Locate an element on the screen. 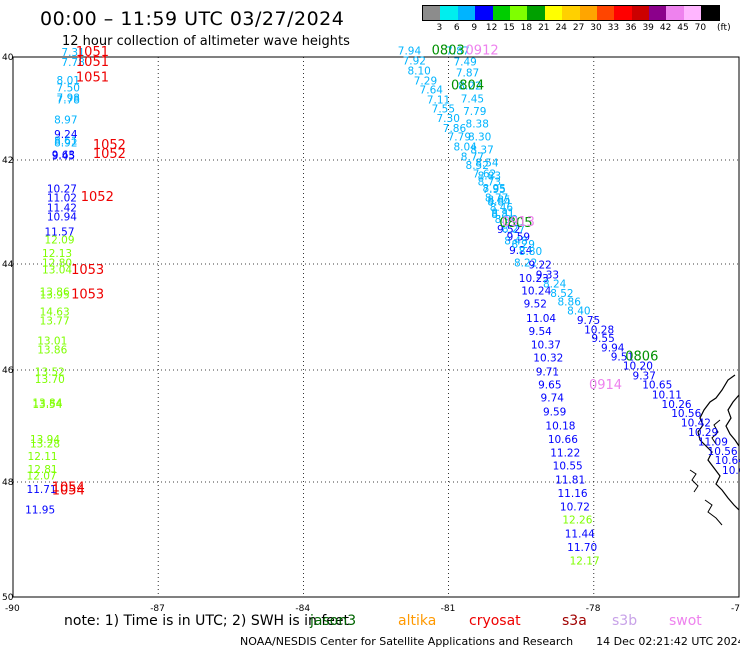 The width and height of the screenshot is (740, 650). wave-height-label: 12.26 is located at coordinates (577, 521).